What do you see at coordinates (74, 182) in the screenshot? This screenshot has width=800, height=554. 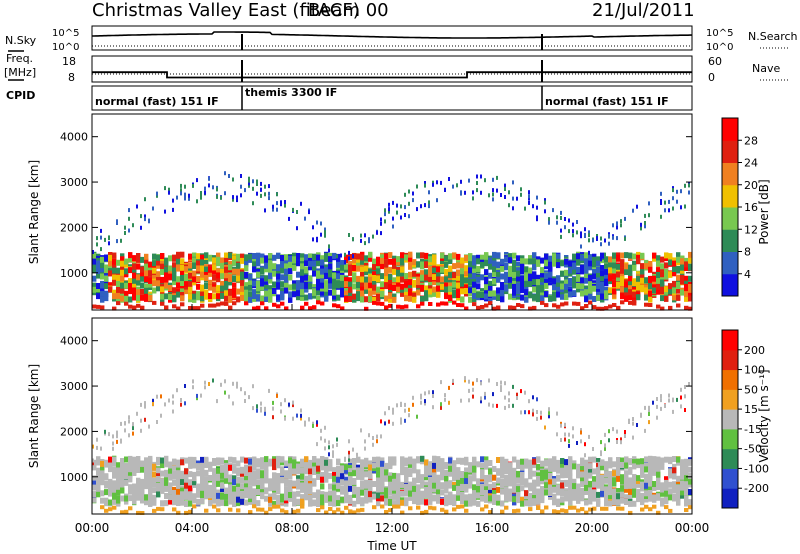 I see `ytick-label-1: 3000` at bounding box center [74, 182].